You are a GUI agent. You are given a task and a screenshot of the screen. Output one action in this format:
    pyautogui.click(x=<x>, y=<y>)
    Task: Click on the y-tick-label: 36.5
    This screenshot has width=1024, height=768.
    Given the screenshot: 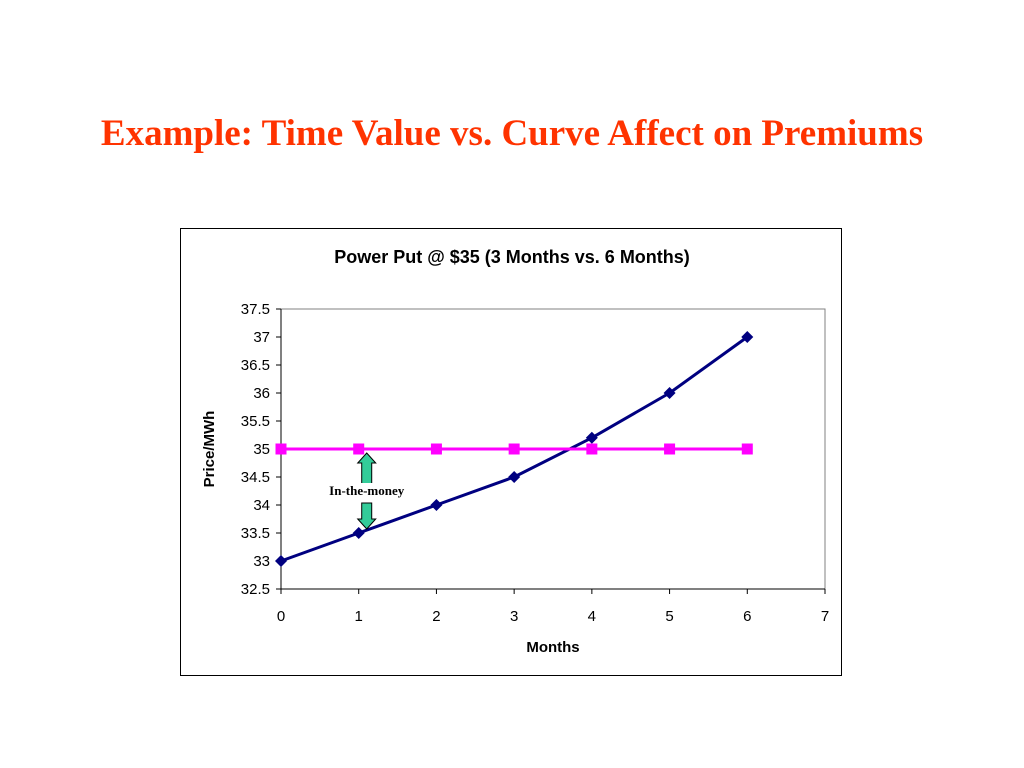 What is the action you would take?
    pyautogui.click(x=255, y=365)
    